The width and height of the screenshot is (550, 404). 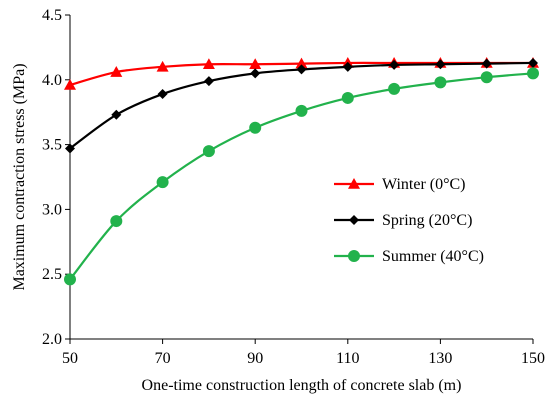 I want to click on y-tick-label: 2.5, so click(x=52, y=274).